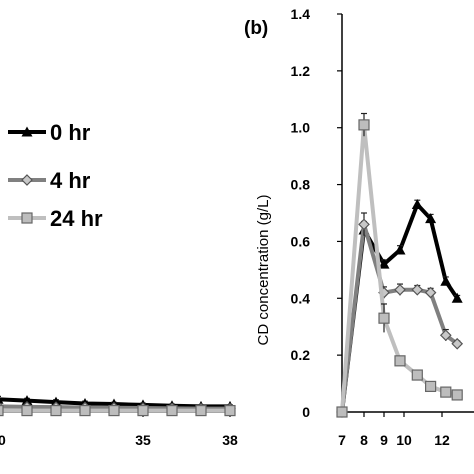  What do you see at coordinates (399, 317) in the screenshot?
I see `right-series-1-line` at bounding box center [399, 317].